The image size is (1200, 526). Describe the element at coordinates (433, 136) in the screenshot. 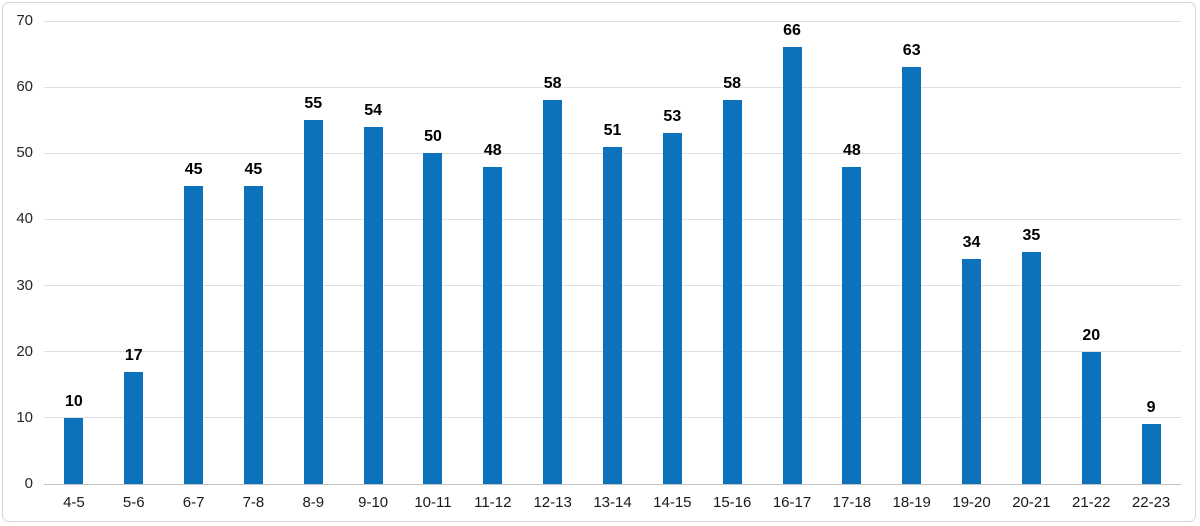

I see `bar-value-label: 50` at that location.